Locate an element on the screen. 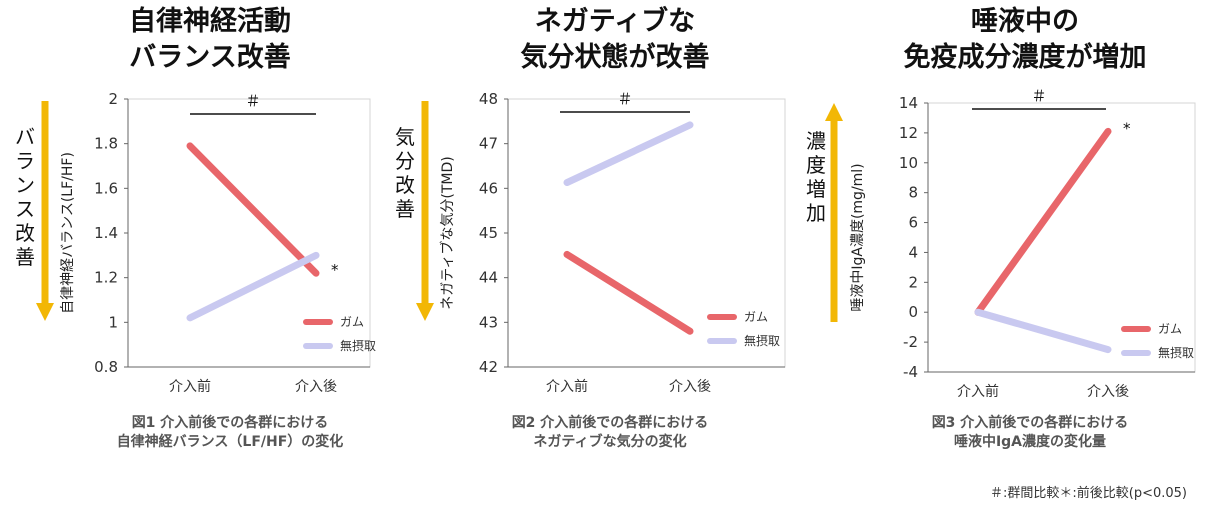  chart-1-caption-line-2: 自律神経バランス（LF/HF）の変化 is located at coordinates (230, 442).